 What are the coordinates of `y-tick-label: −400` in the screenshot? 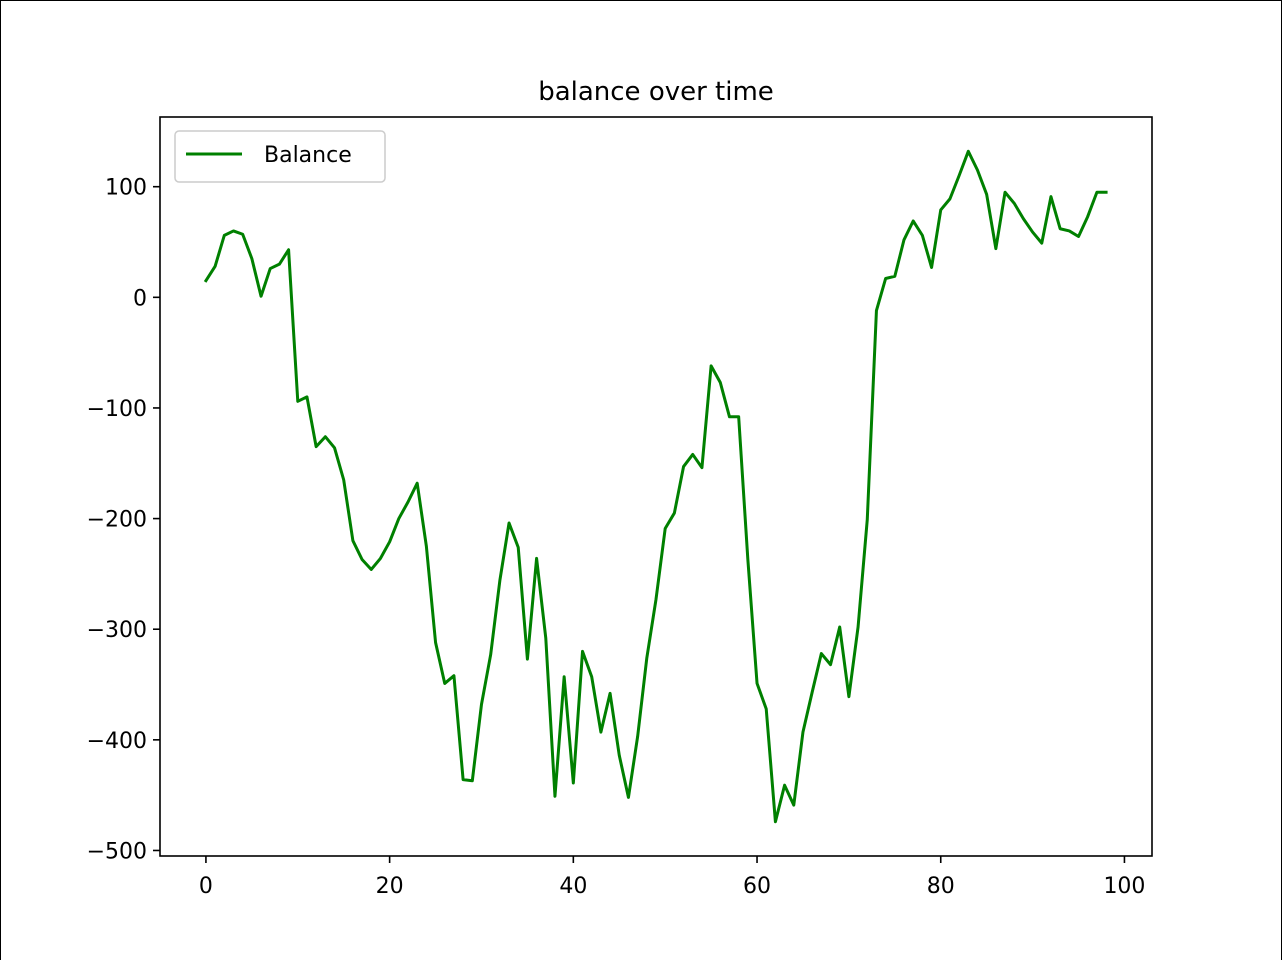 It's located at (117, 741).